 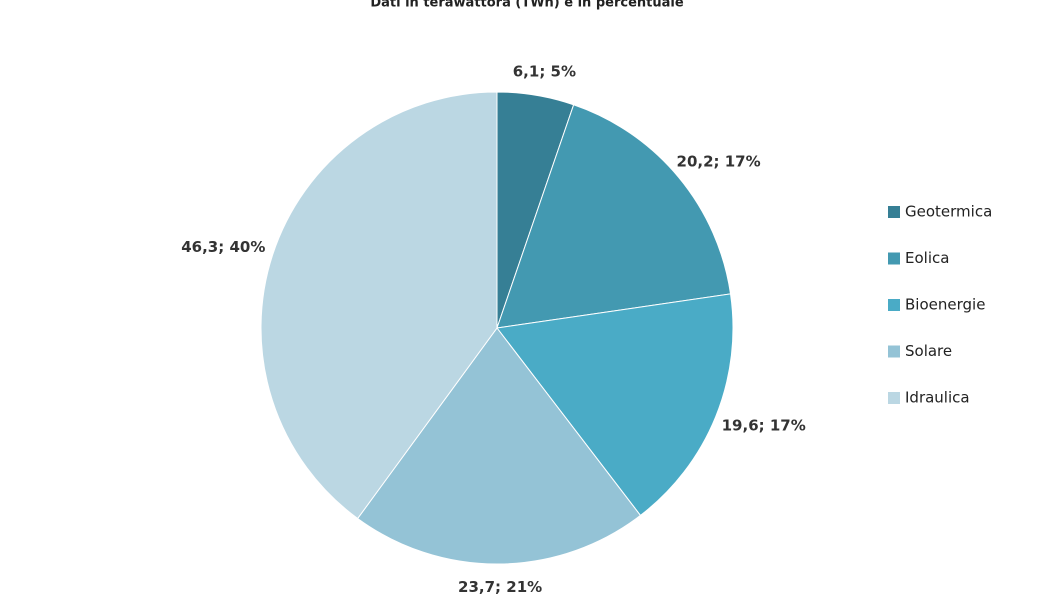 I want to click on legend-label: Solare, so click(x=928, y=351).